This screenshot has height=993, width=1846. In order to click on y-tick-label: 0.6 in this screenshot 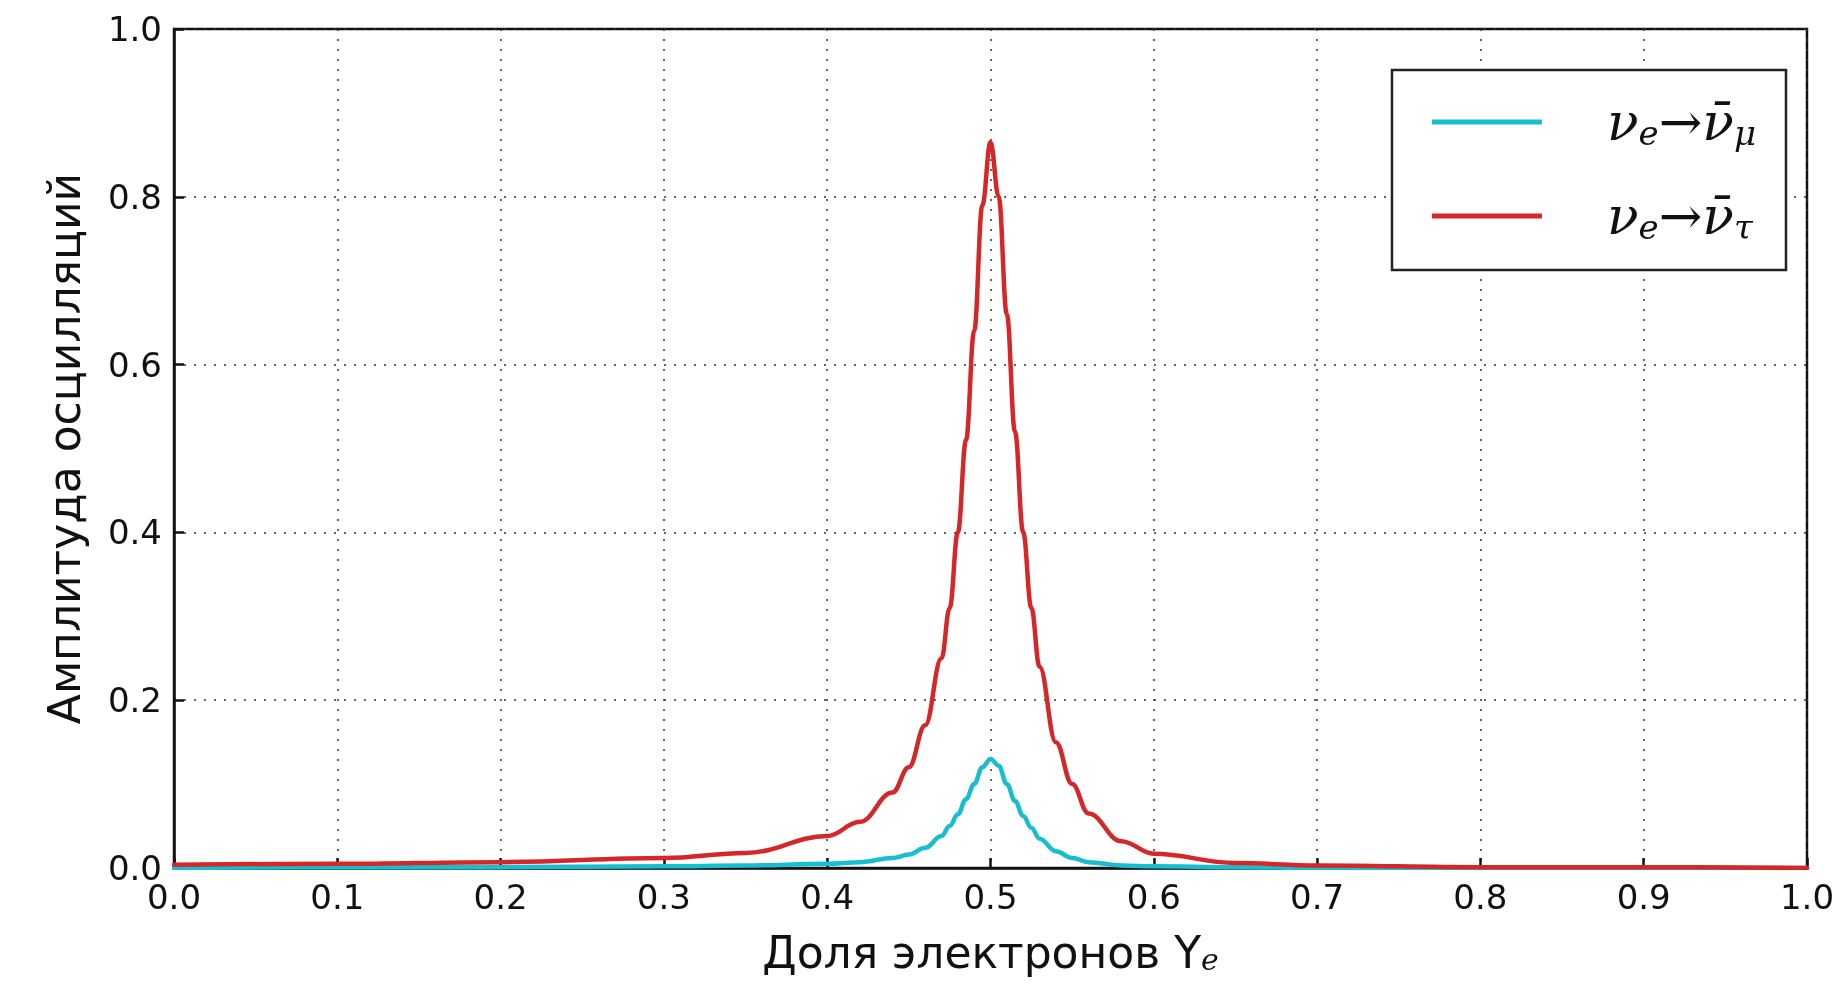, I will do `click(134, 364)`.